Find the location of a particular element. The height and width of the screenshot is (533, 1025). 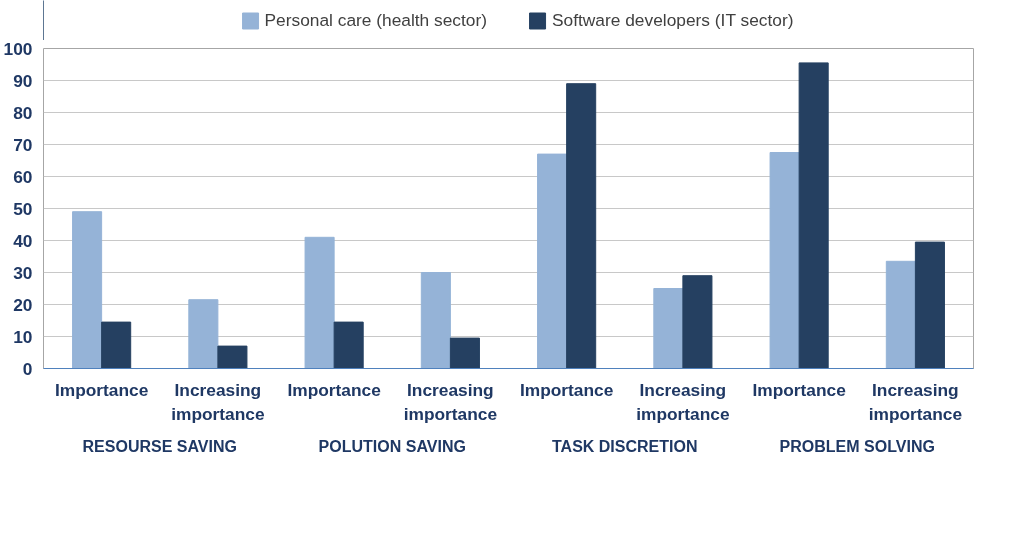

y-tick-label: 80 is located at coordinates (23, 112).